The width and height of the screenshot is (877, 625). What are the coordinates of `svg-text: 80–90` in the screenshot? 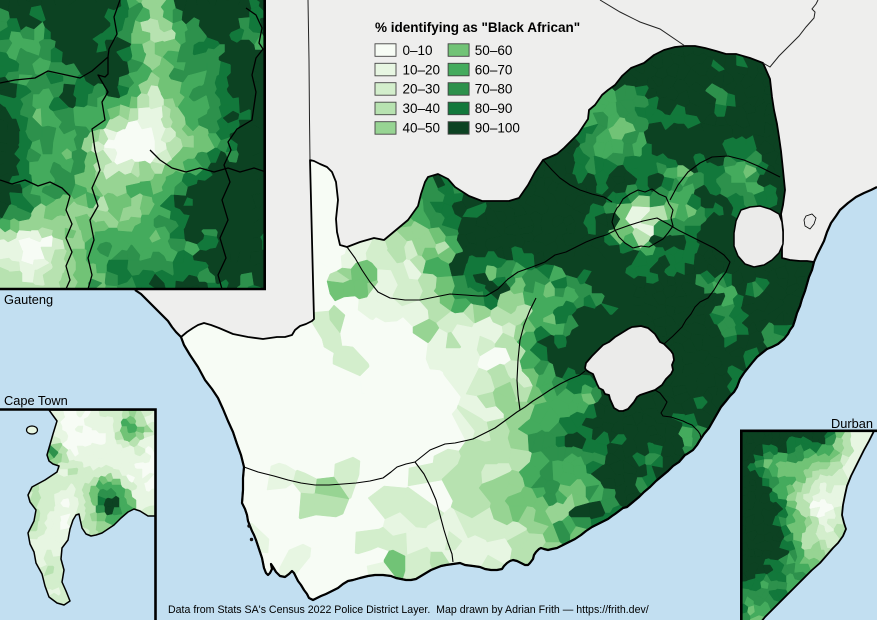 It's located at (494, 108).